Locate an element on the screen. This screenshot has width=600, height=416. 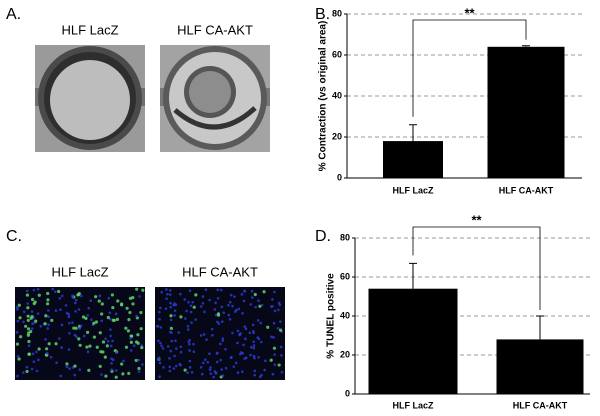
panel-label: A. is located at coordinates (13, 14).